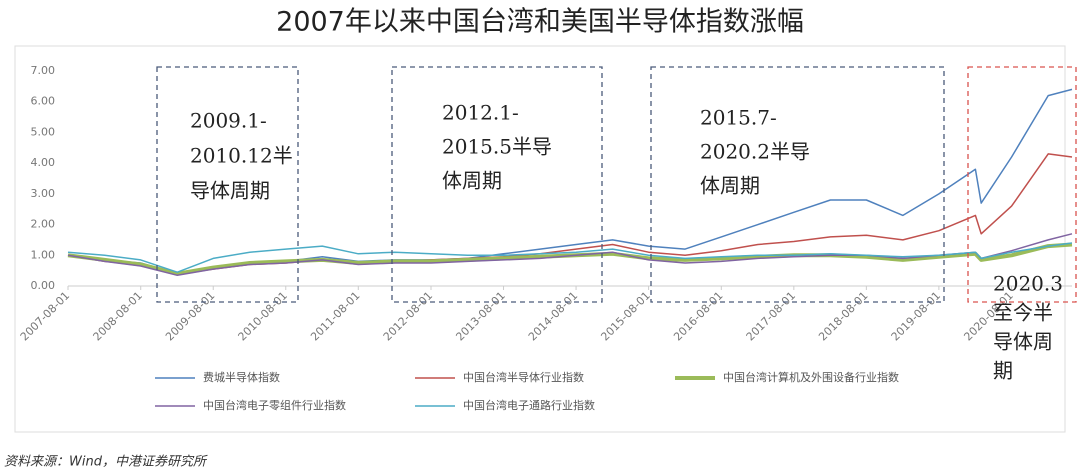  I want to click on x-tick-label: 2010-08-01, so click(263, 316).